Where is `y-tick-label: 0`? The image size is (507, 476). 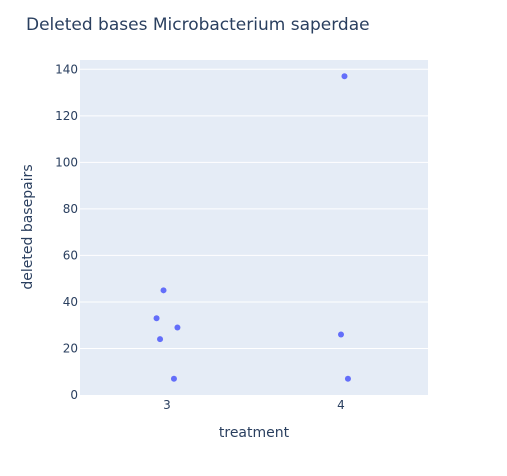
y-tick-label: 0 is located at coordinates (74, 395).